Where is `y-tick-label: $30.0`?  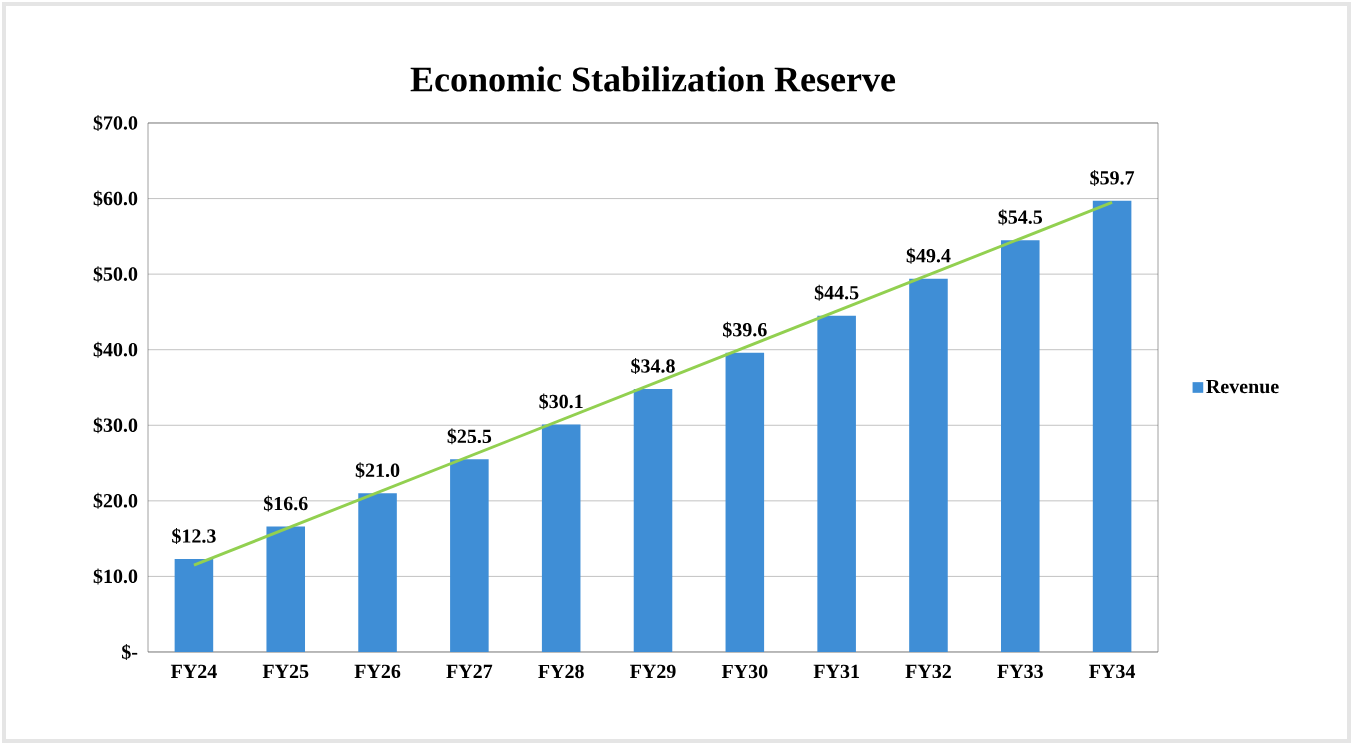 y-tick-label: $30.0 is located at coordinates (115, 425).